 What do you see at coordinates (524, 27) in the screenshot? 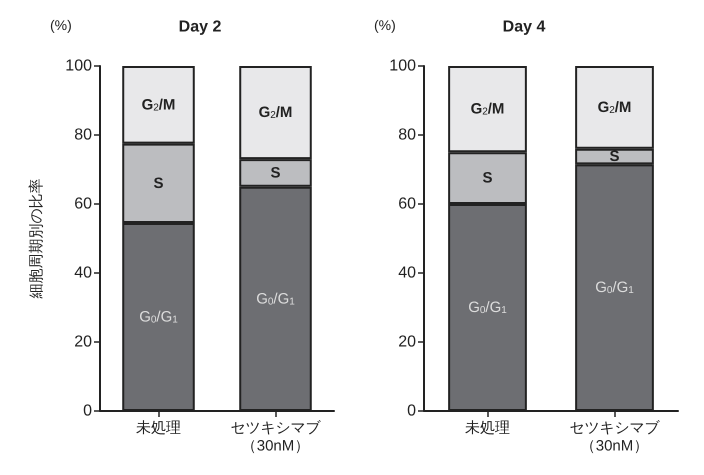
I see `chart-title: Day 4` at bounding box center [524, 27].